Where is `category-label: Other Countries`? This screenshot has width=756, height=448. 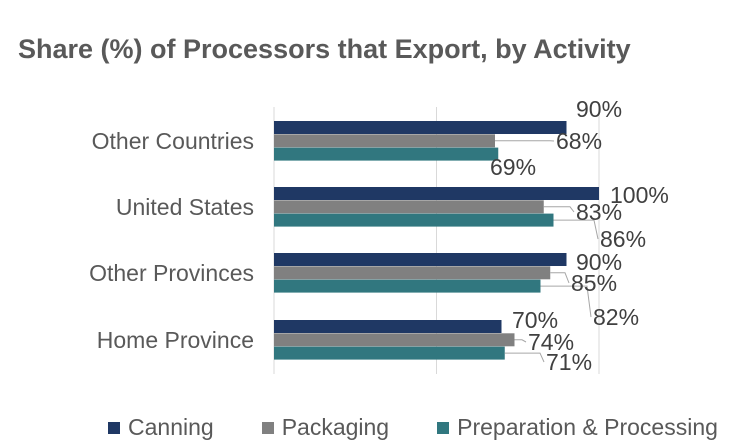 category-label: Other Countries is located at coordinates (173, 141).